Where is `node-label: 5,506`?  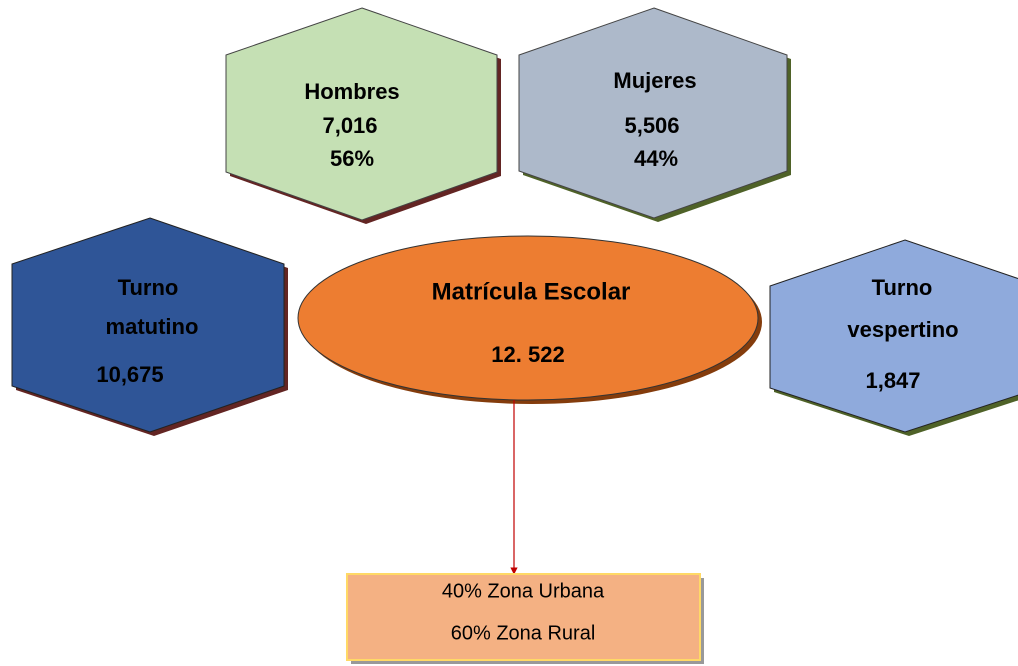 node-label: 5,506 is located at coordinates (651, 125).